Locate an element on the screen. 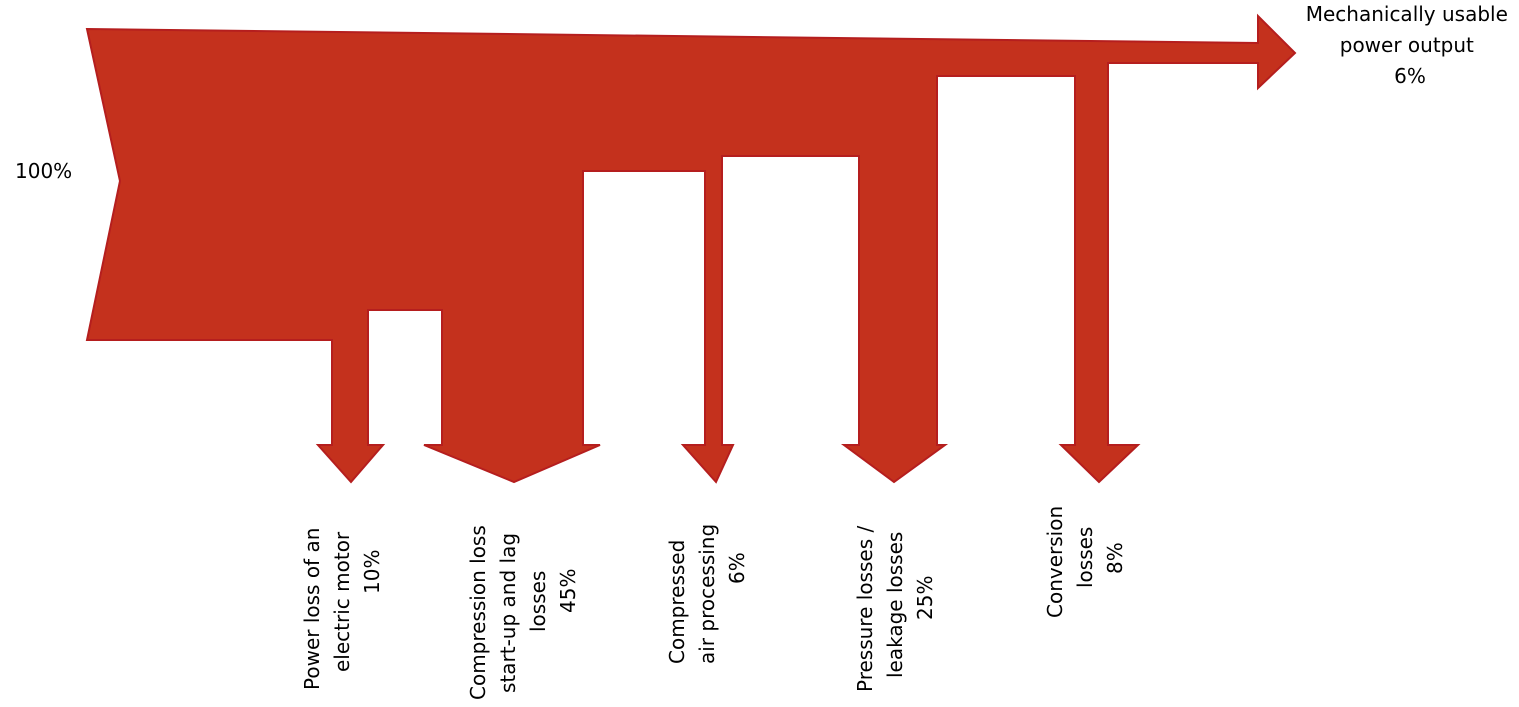  loss-label-conversion-losses: Conversion losses 8% is located at coordinates (1085, 559).